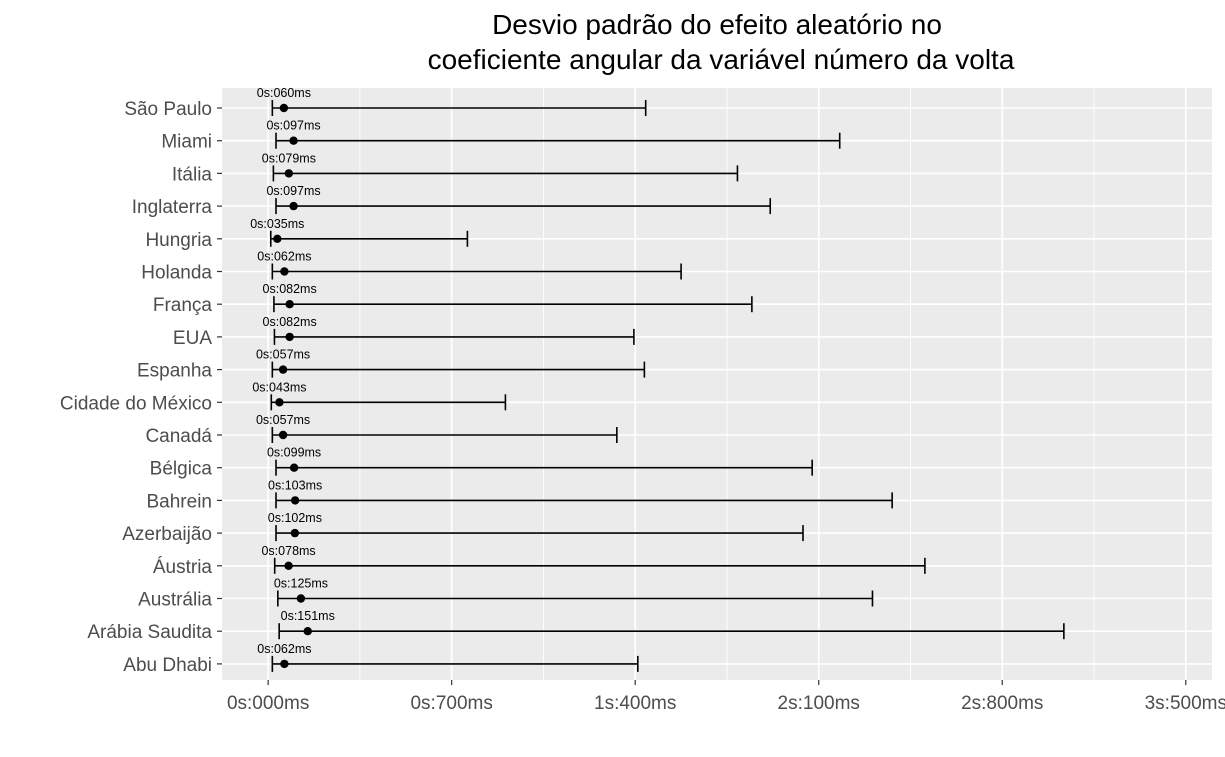  Describe the element at coordinates (308, 616) in the screenshot. I see `data-label: 0s:151ms` at that location.